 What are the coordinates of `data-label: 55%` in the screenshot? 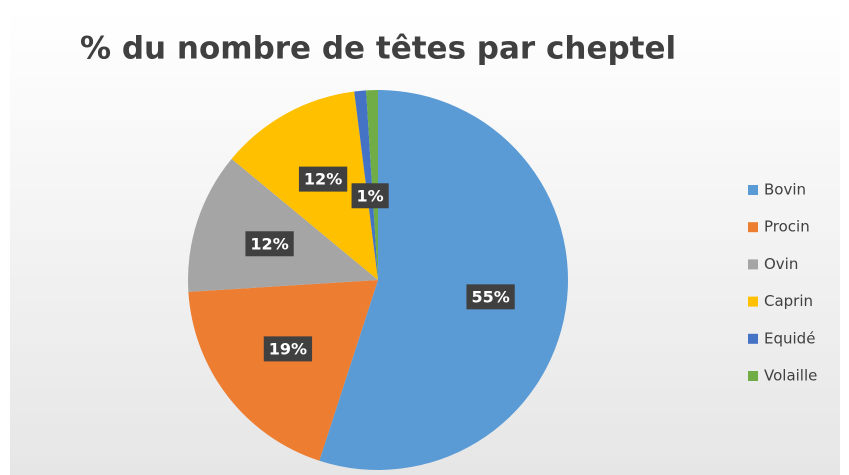 It's located at (490, 296).